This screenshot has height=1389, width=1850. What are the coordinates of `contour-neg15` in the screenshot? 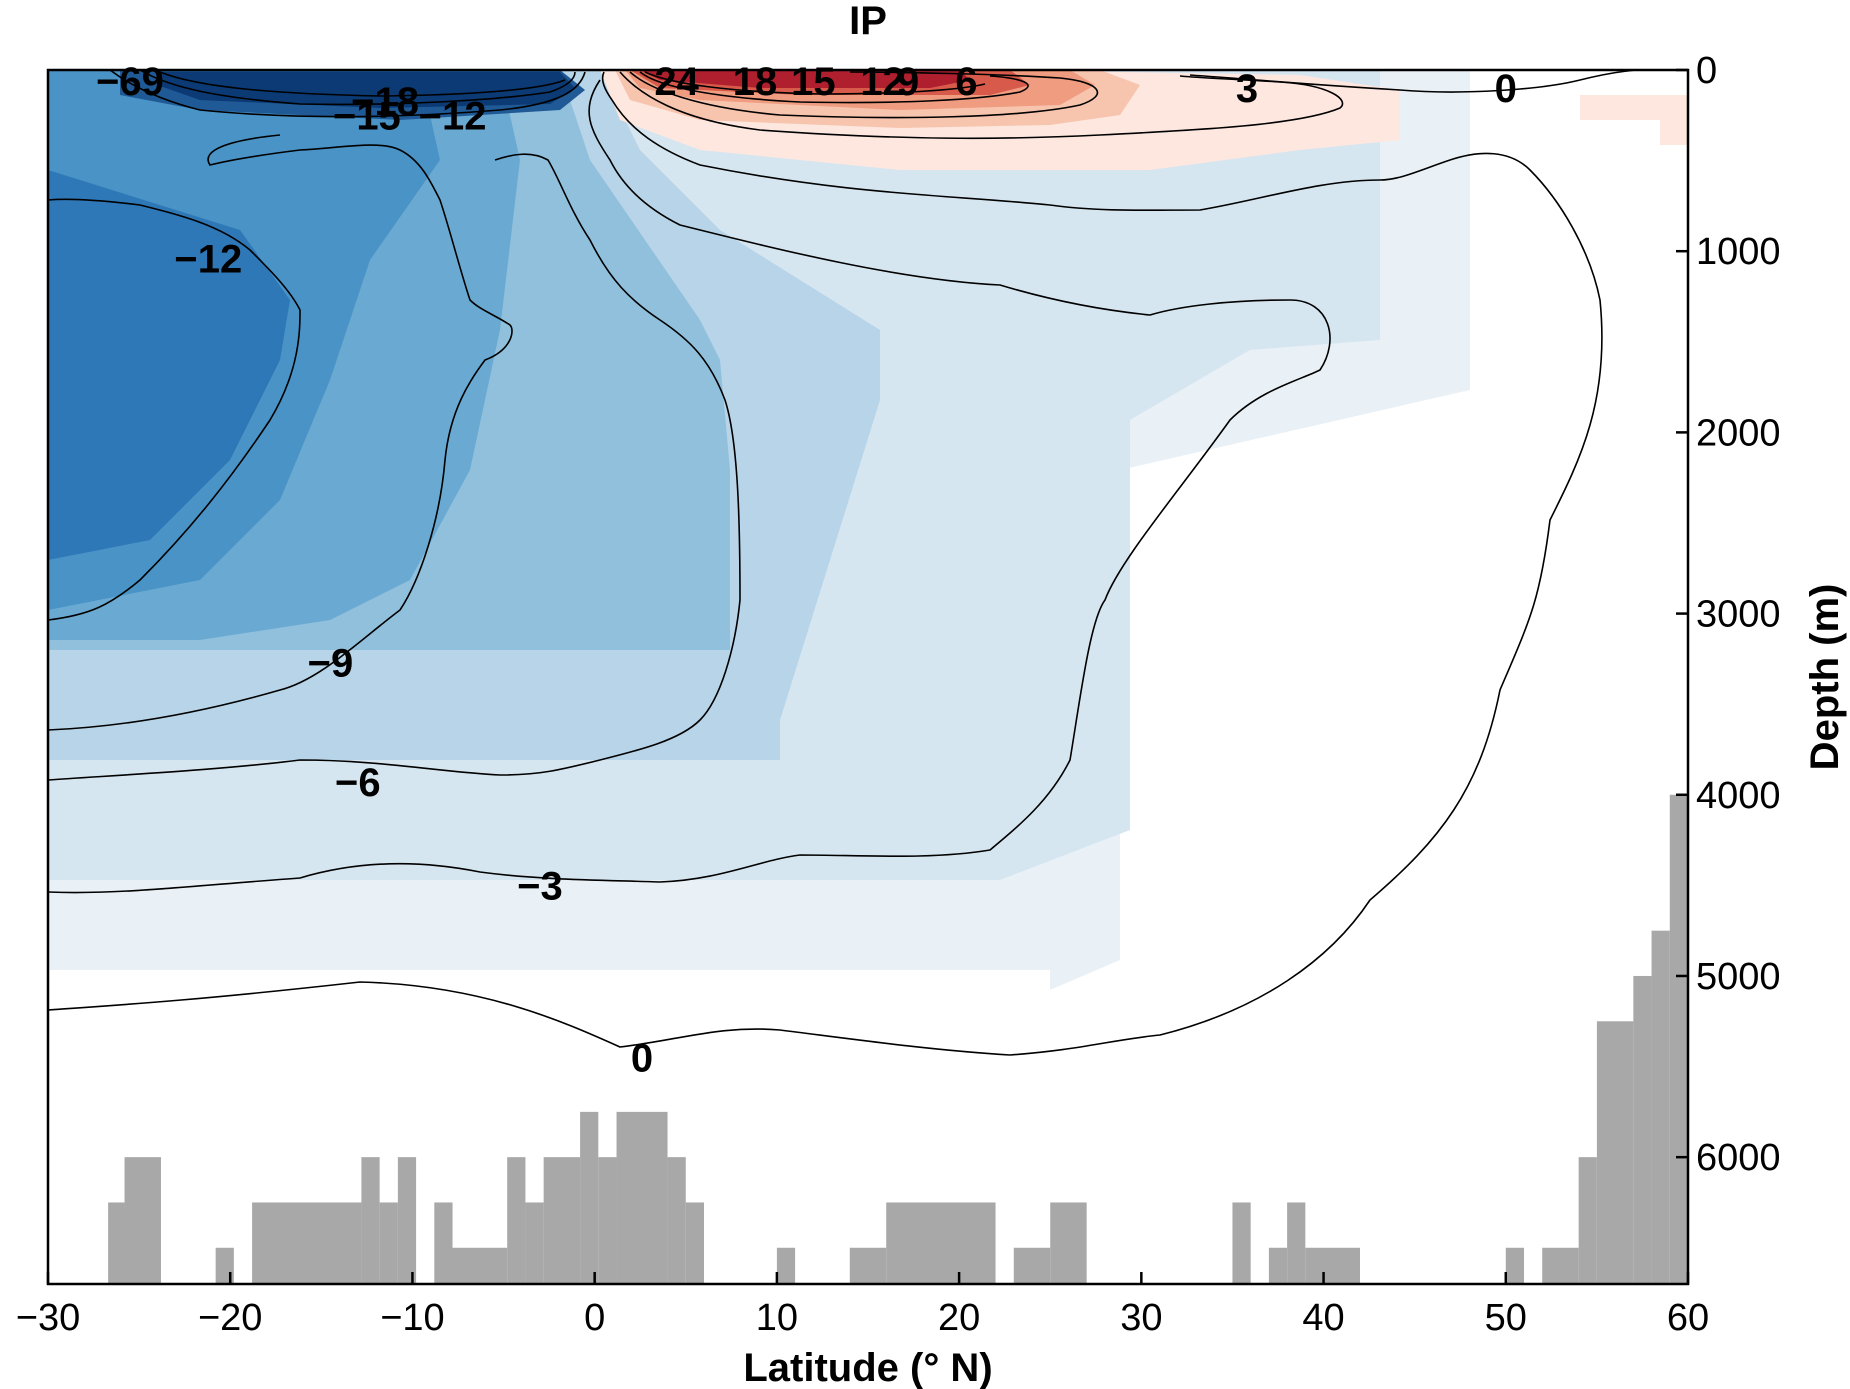 It's located at (347, 94).